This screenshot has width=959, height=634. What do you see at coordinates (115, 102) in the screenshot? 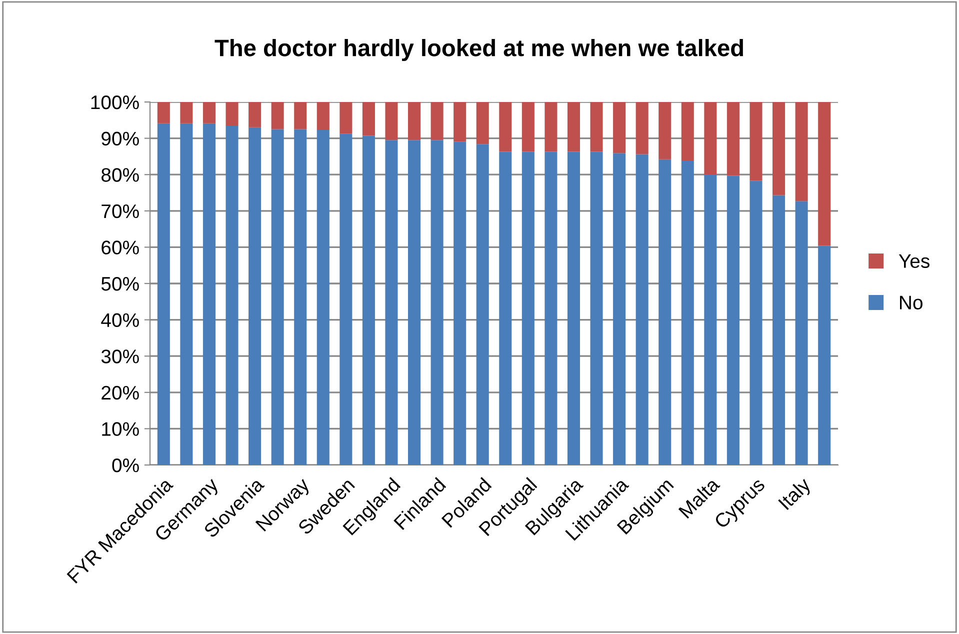
I see `y-tick-label: 100%` at bounding box center [115, 102].